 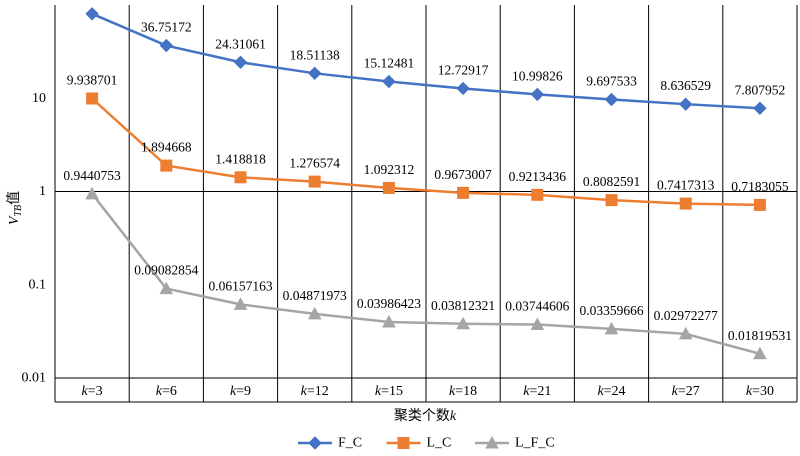 I want to click on category-label: k=27, so click(x=686, y=391).